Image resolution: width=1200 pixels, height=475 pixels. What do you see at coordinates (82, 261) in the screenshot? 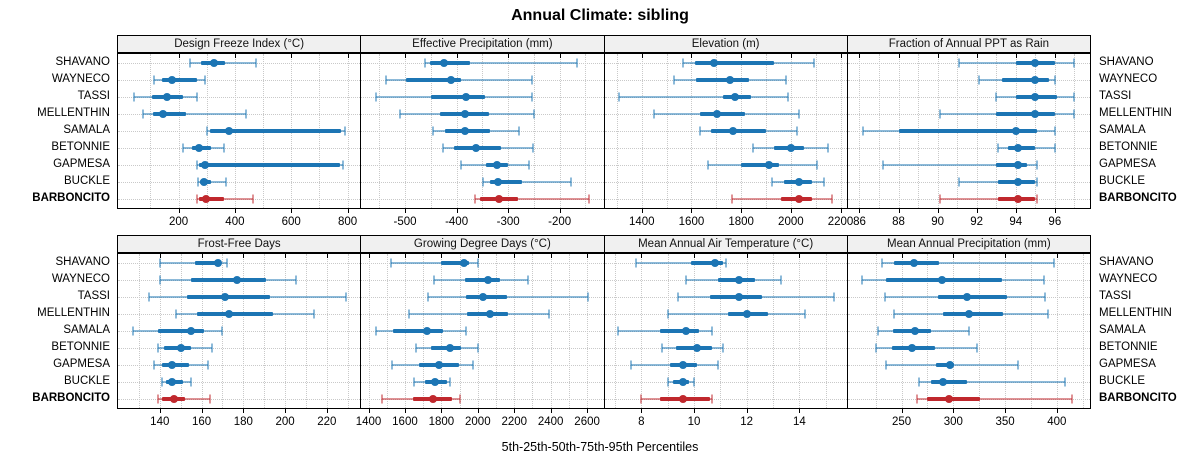
I see `row-label-left: SHAVANO` at bounding box center [82, 261].